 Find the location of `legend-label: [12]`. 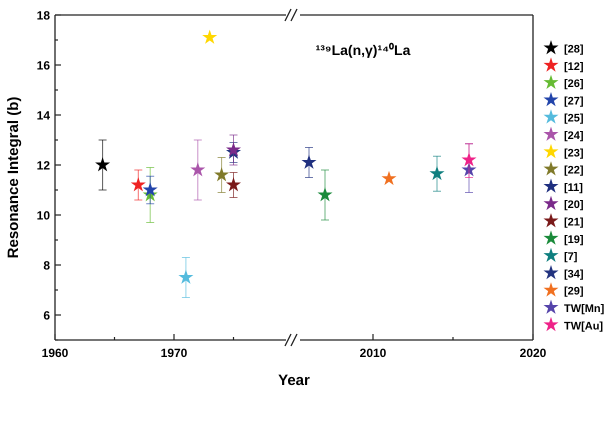

legend-label: [12] is located at coordinates (574, 66).